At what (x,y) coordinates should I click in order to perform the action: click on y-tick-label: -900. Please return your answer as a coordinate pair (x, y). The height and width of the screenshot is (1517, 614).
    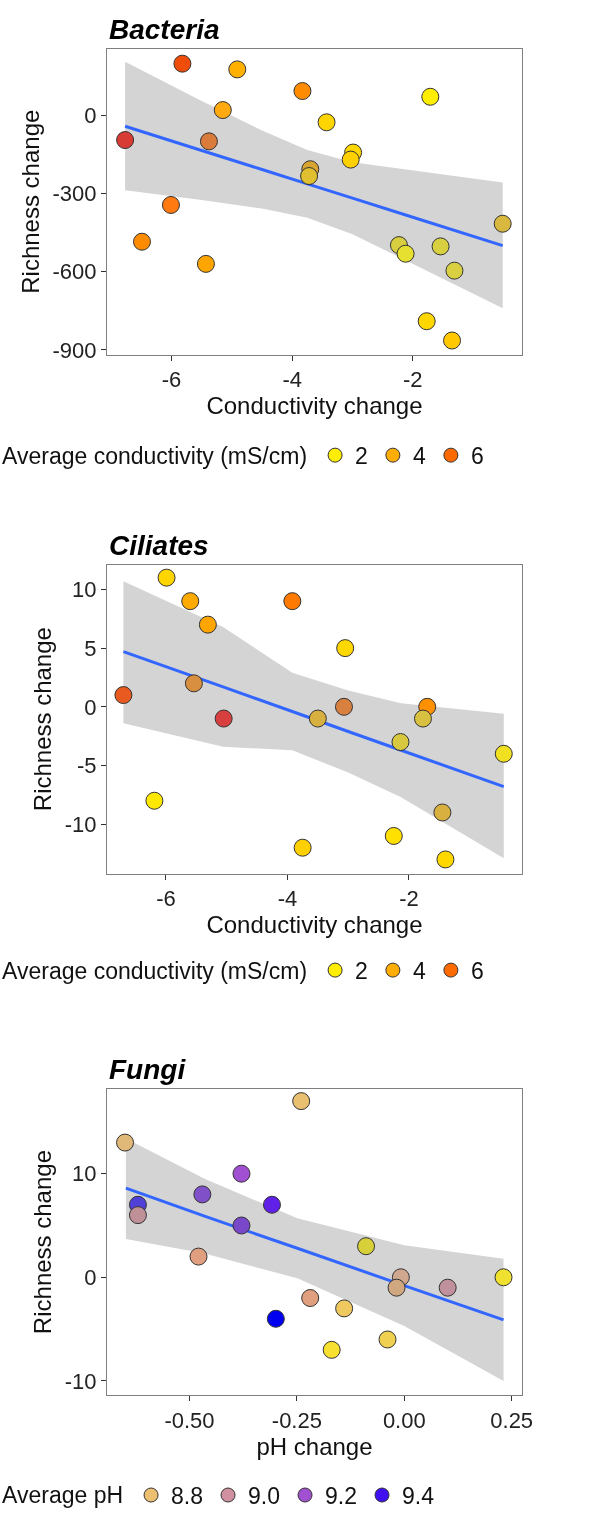
    Looking at the image, I should click on (74, 350).